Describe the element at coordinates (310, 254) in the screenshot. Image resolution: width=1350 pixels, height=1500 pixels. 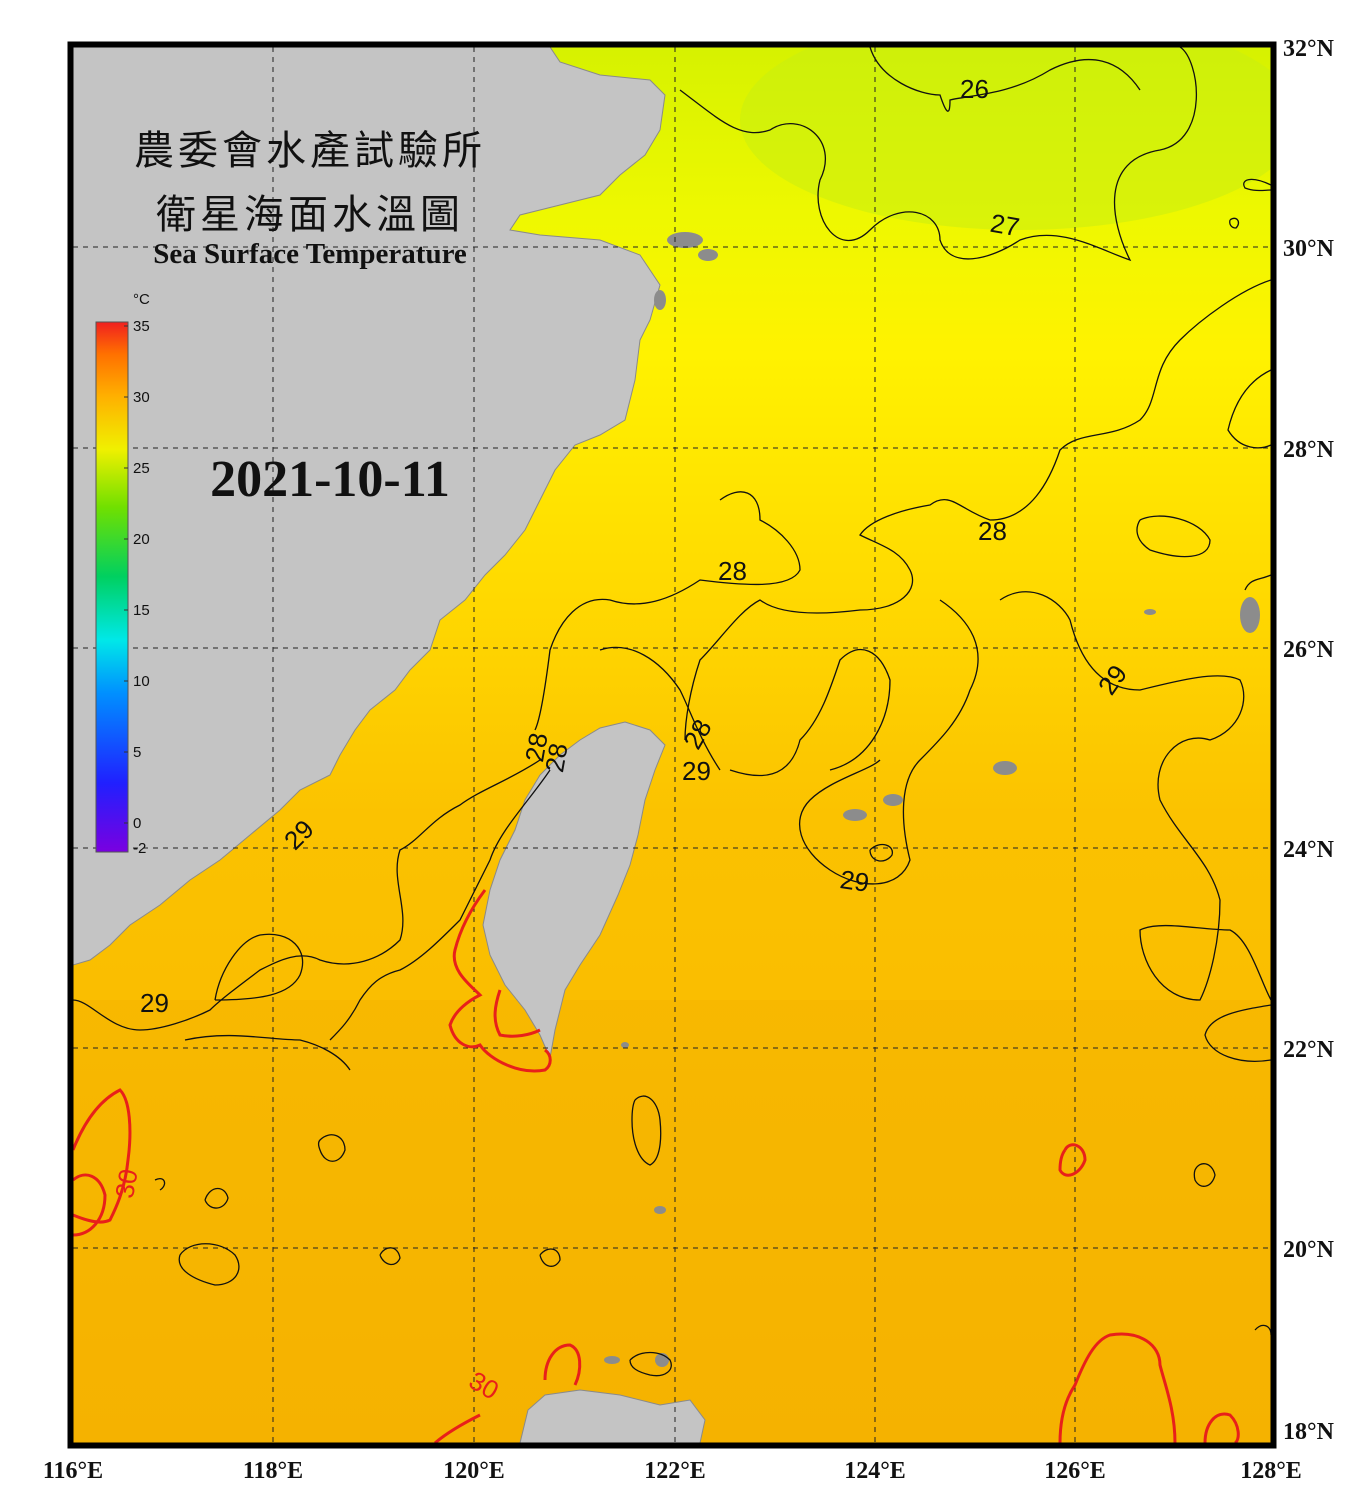
I see `title-english: Sea Surface Temperature` at that location.